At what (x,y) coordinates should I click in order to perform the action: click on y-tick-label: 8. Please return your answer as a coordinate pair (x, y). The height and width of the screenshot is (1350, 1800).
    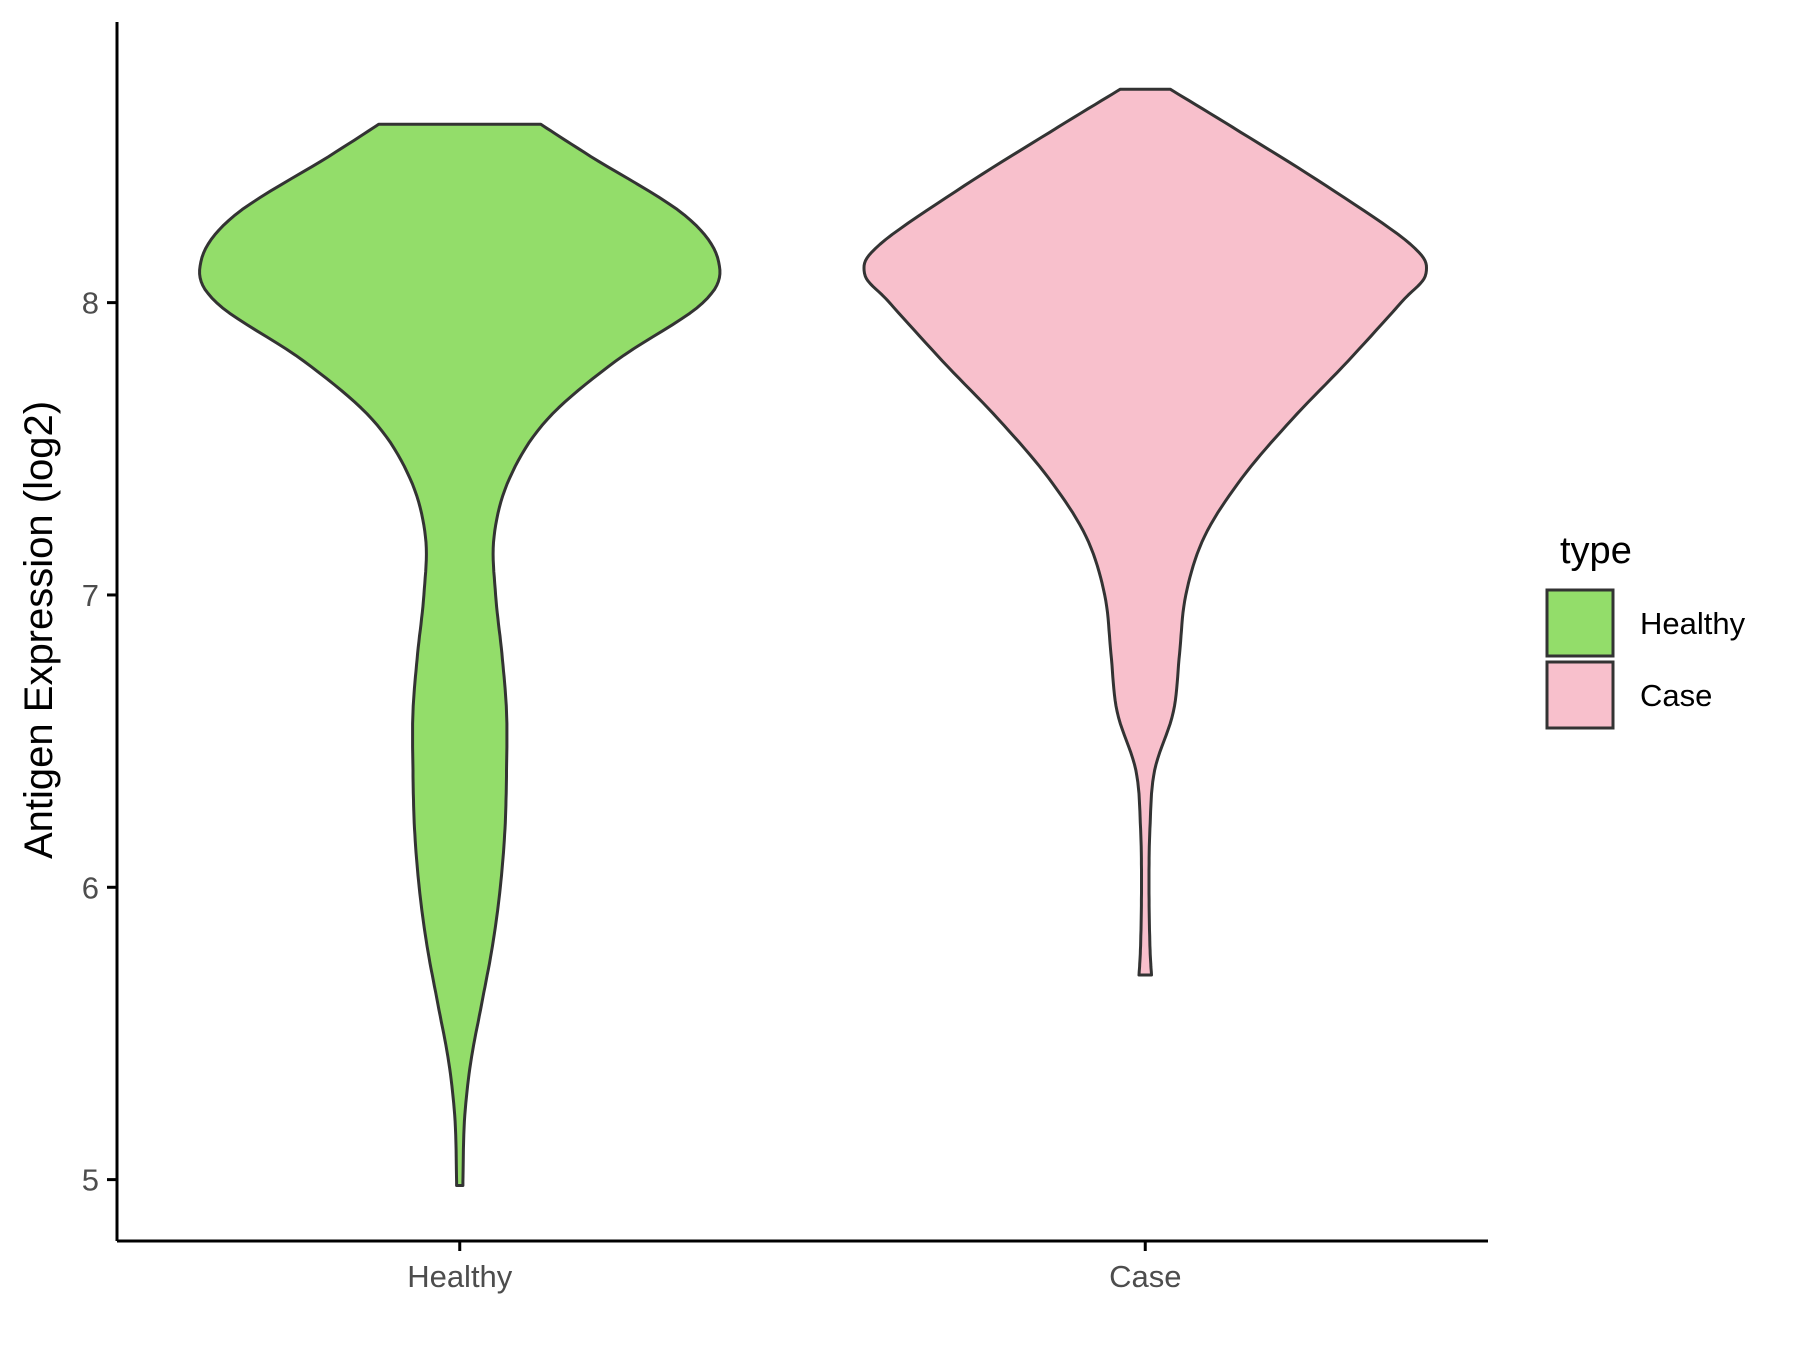
    Looking at the image, I should click on (90, 303).